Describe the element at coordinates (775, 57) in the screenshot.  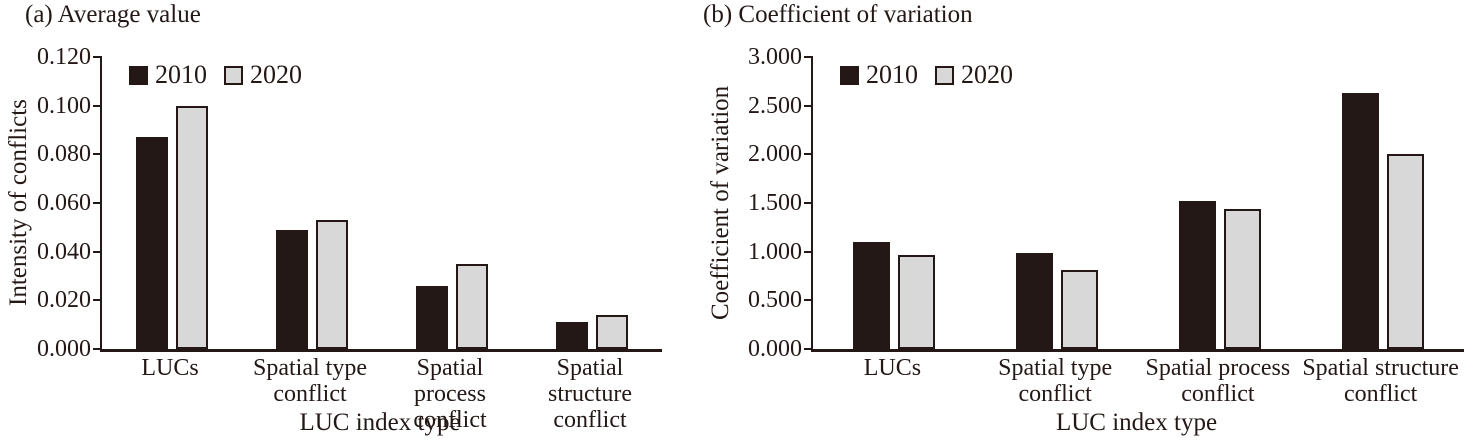
I see `y-tick-label: 3.000` at that location.